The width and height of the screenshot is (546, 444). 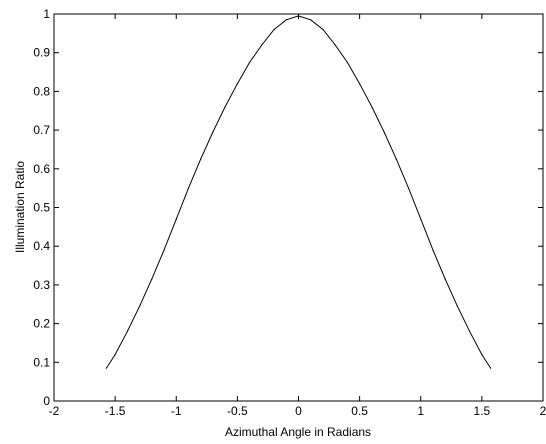 I want to click on y-tick-label: 0.4, so click(x=41, y=246).